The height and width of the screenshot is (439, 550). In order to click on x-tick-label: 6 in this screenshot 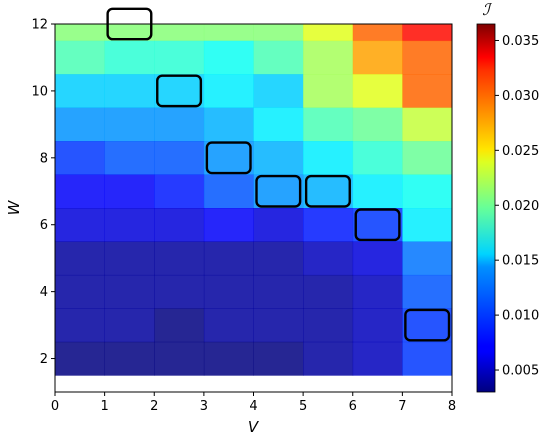, I will do `click(353, 406)`.